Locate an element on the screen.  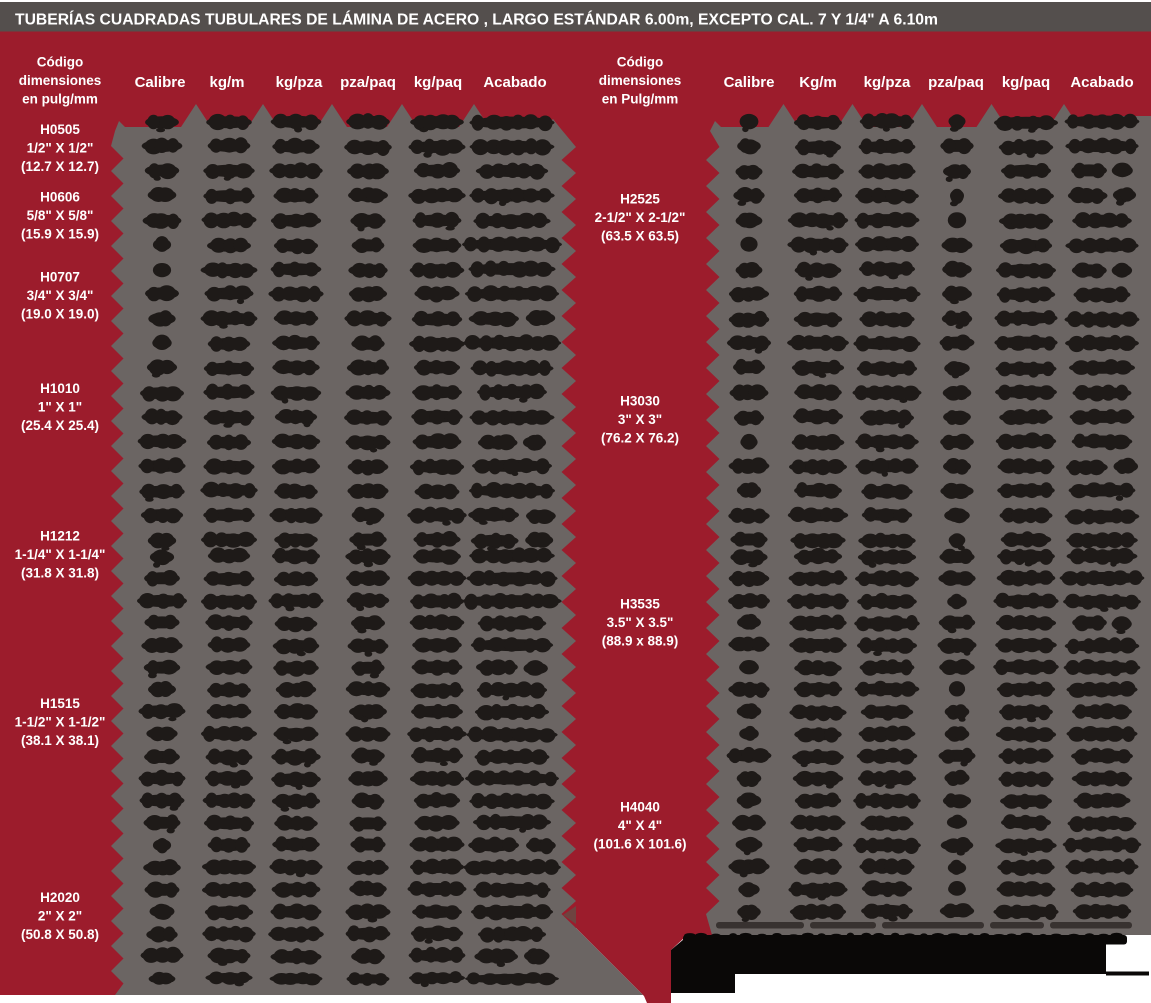
svg-text: H1212 is located at coordinates (60, 536).